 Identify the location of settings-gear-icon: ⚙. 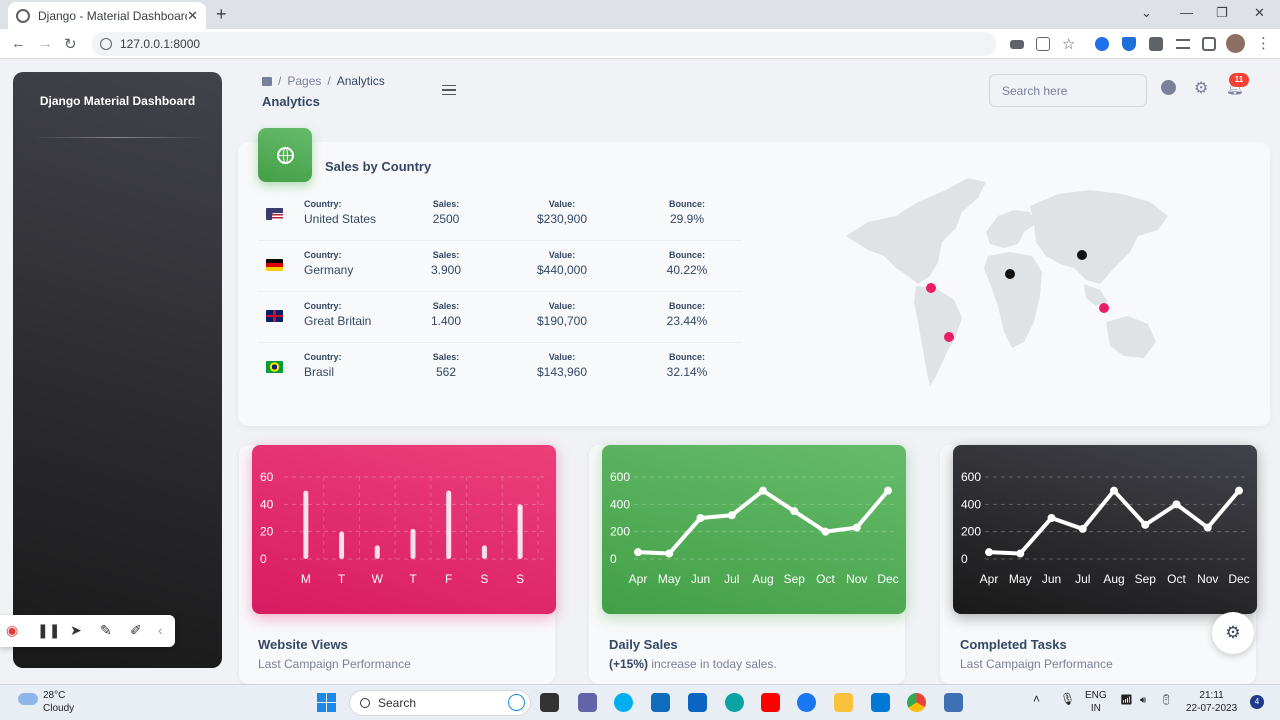
(1201, 88).